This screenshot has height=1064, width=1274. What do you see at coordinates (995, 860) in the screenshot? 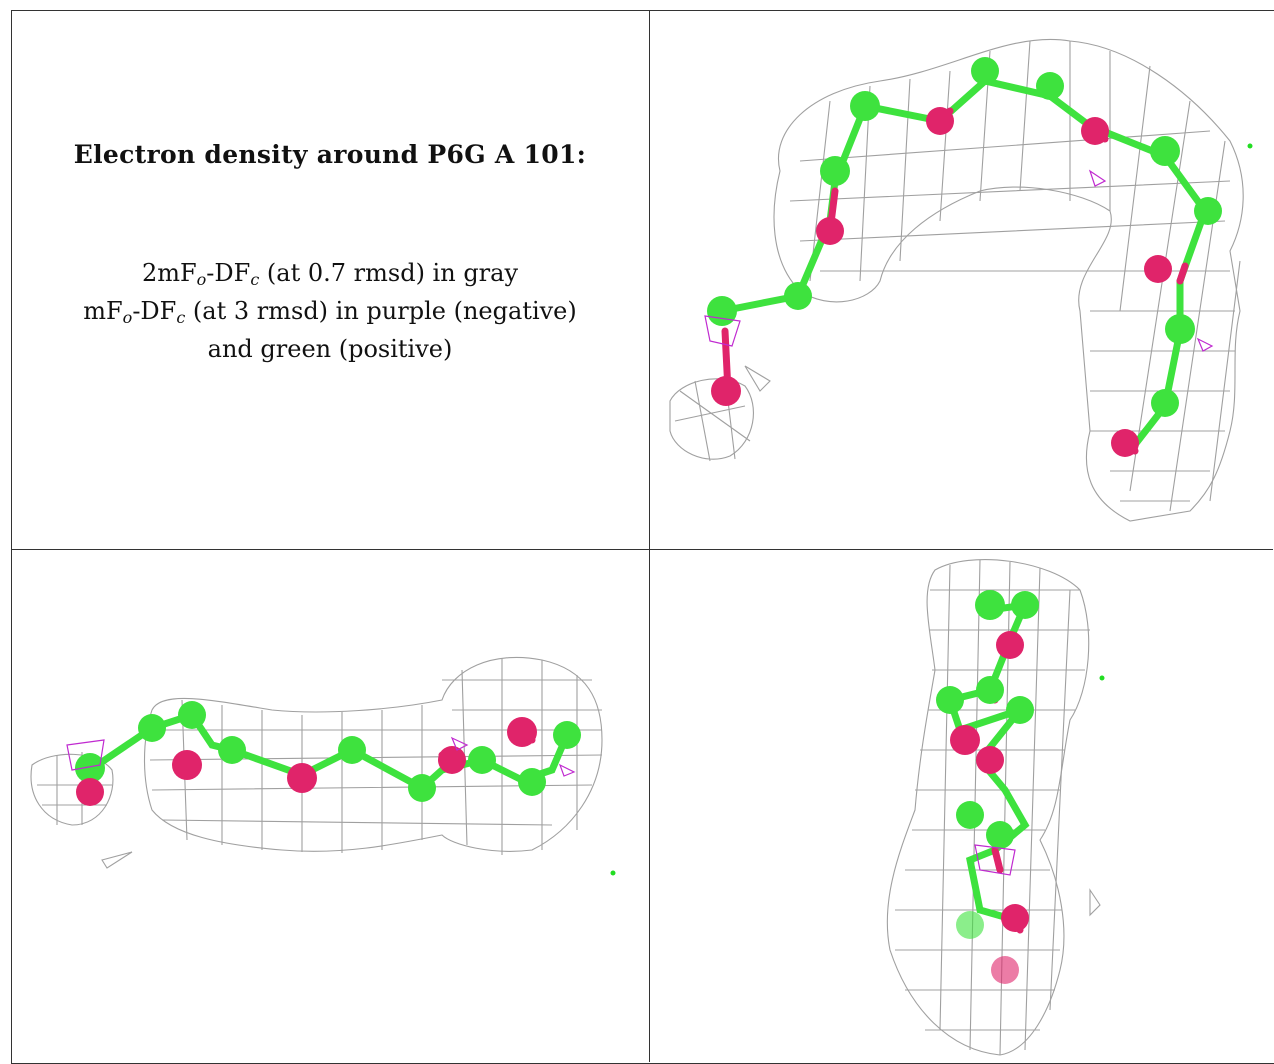
I see `negative-density-top` at bounding box center [995, 860].